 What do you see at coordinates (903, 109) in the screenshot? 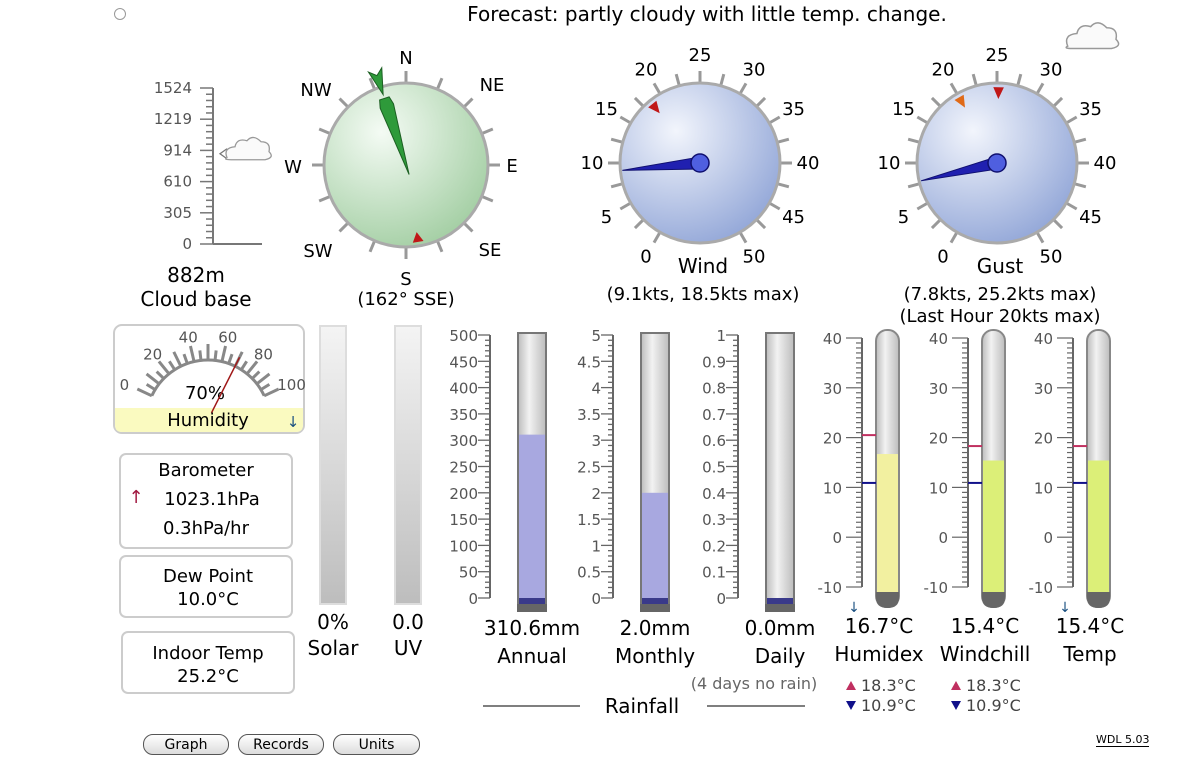
I see `gust-scale-label: 15` at bounding box center [903, 109].